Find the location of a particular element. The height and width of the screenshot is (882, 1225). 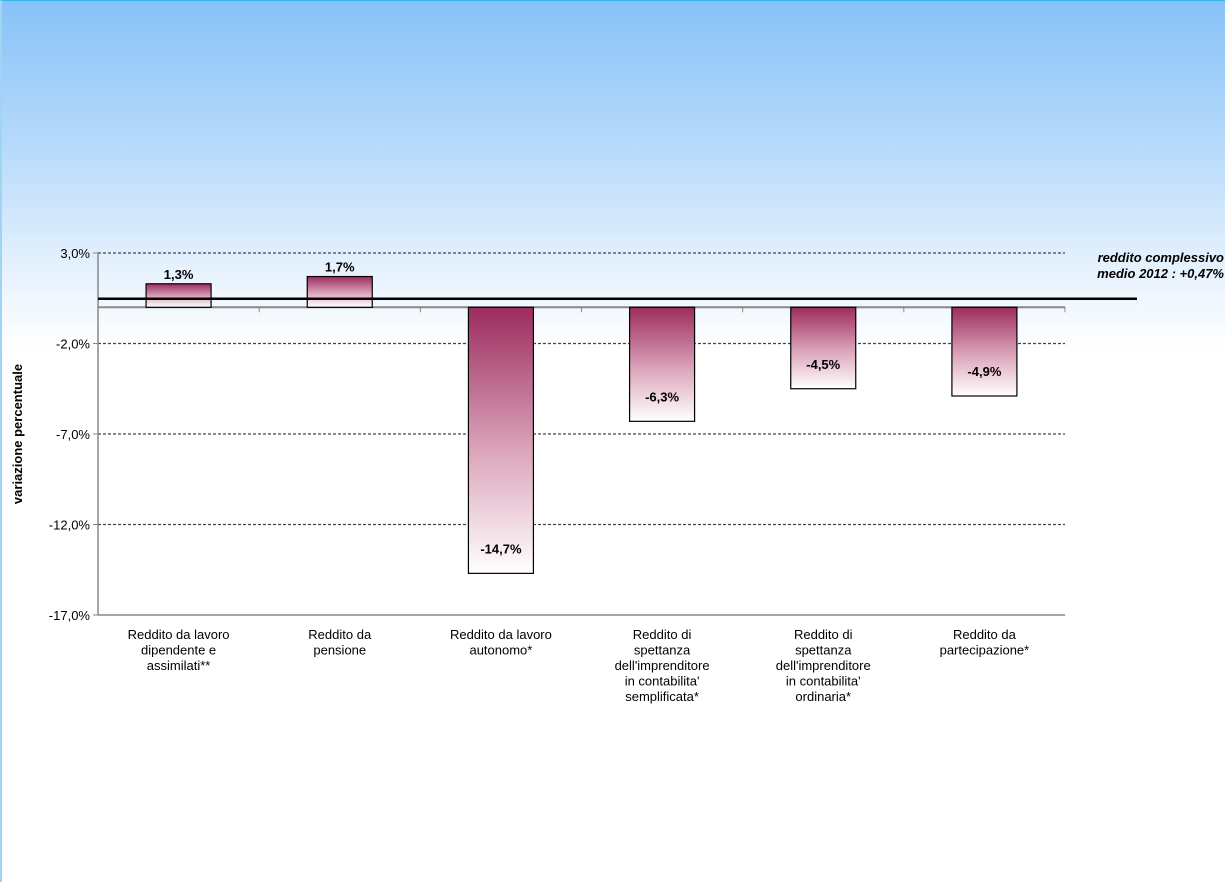

y-tick-label: -7,0% is located at coordinates (73, 434).